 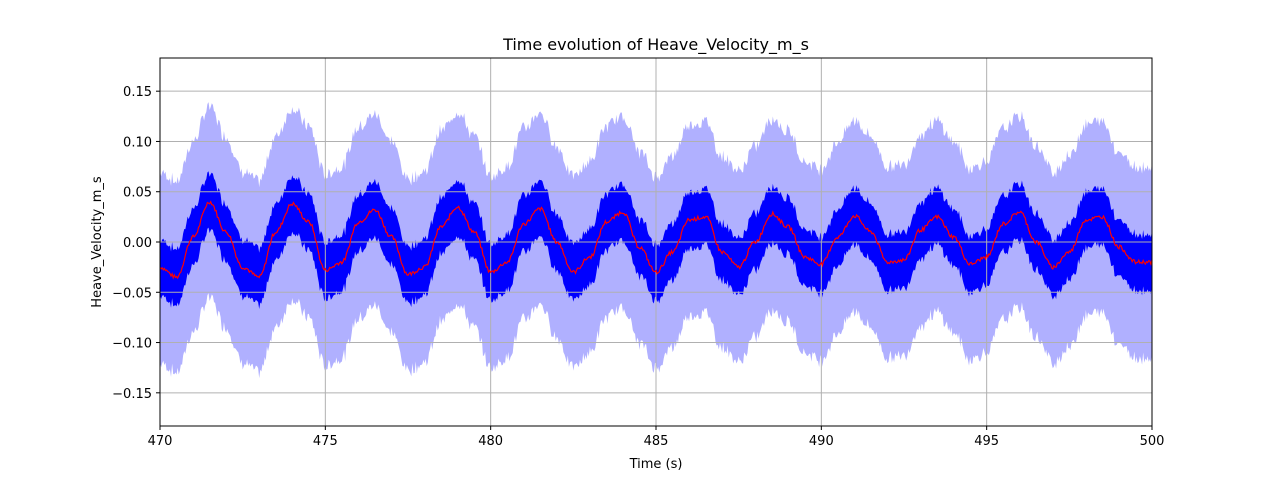 What do you see at coordinates (656, 464) in the screenshot?
I see `x-axis-label: Time (s)` at bounding box center [656, 464].